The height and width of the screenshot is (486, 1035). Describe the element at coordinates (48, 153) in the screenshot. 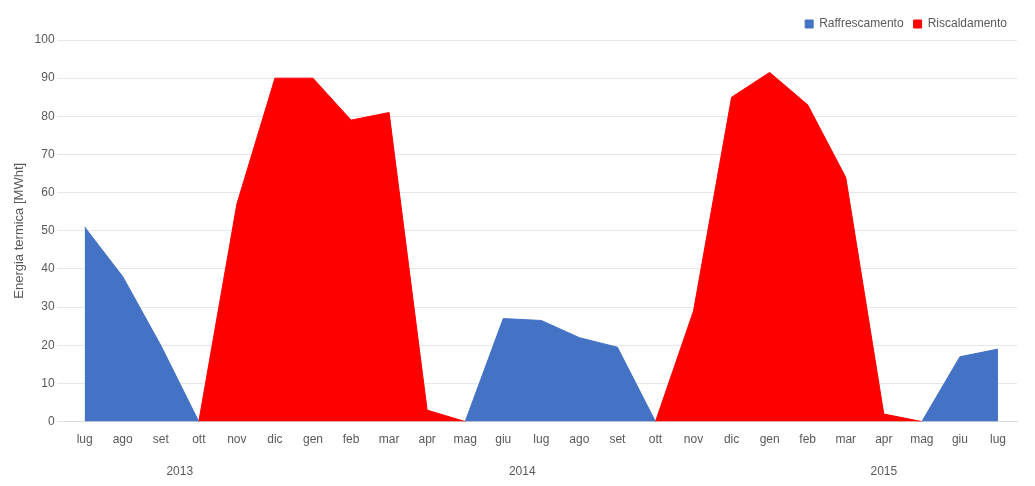

I see `y-tick-label: 70` at that location.